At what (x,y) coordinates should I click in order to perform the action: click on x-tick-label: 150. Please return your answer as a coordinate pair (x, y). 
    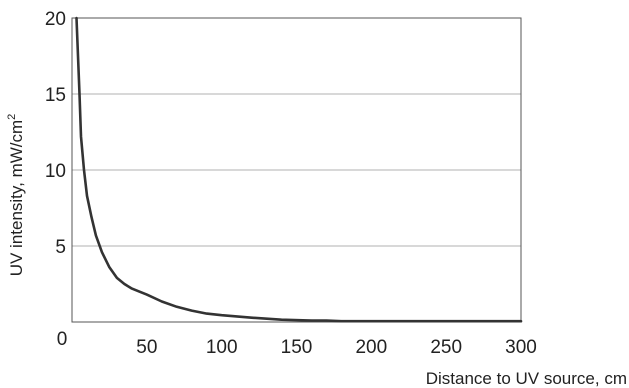
    Looking at the image, I should click on (297, 347).